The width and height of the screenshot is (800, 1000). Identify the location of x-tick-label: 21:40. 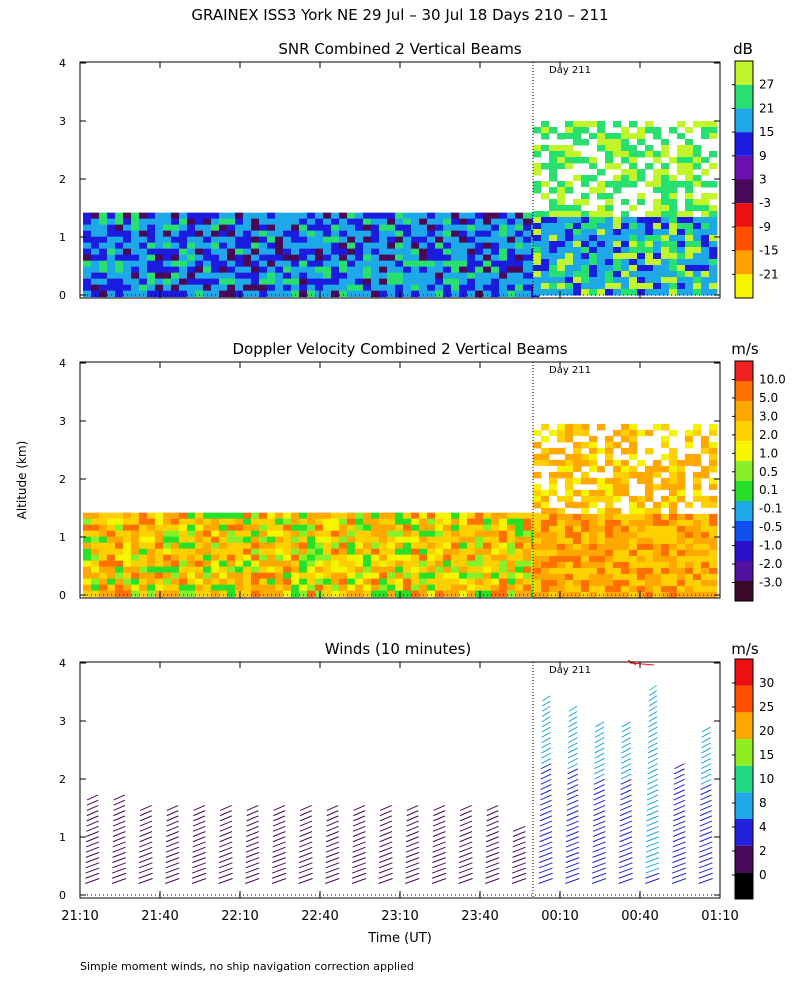
(159, 916).